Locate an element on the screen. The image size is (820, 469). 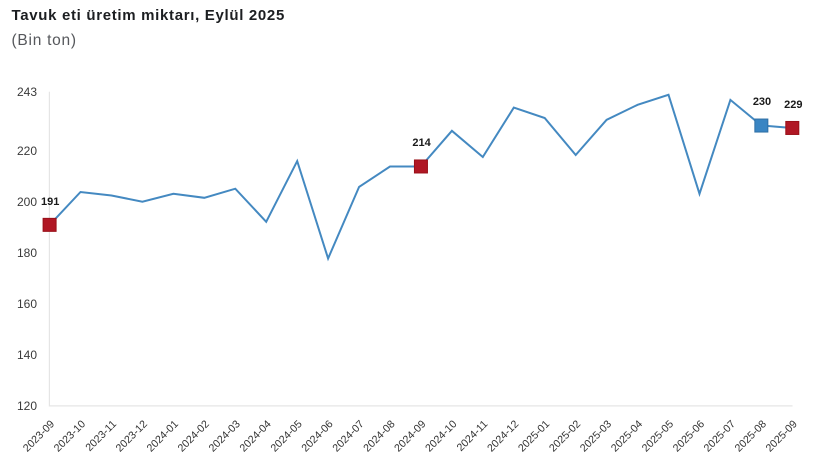
svg-text: 2025-06 is located at coordinates (689, 436).